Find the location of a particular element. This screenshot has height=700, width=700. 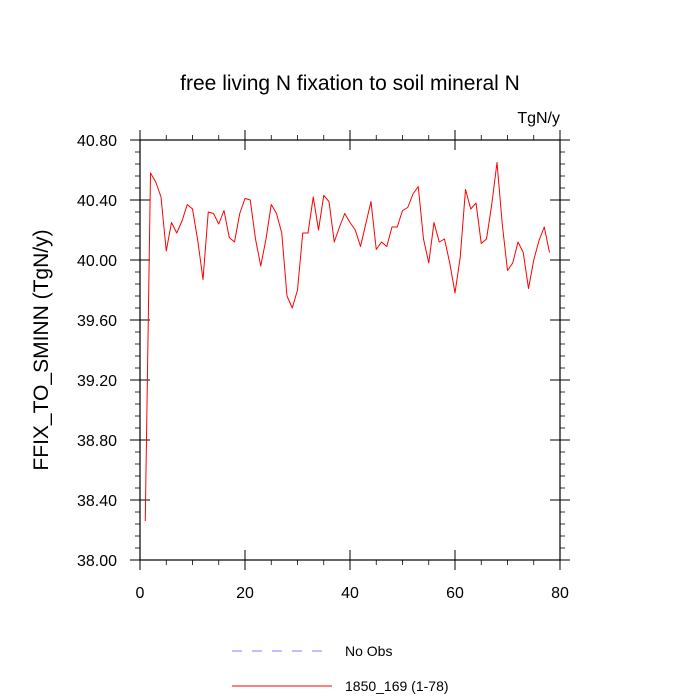

x-tick-label: 60 is located at coordinates (455, 593).